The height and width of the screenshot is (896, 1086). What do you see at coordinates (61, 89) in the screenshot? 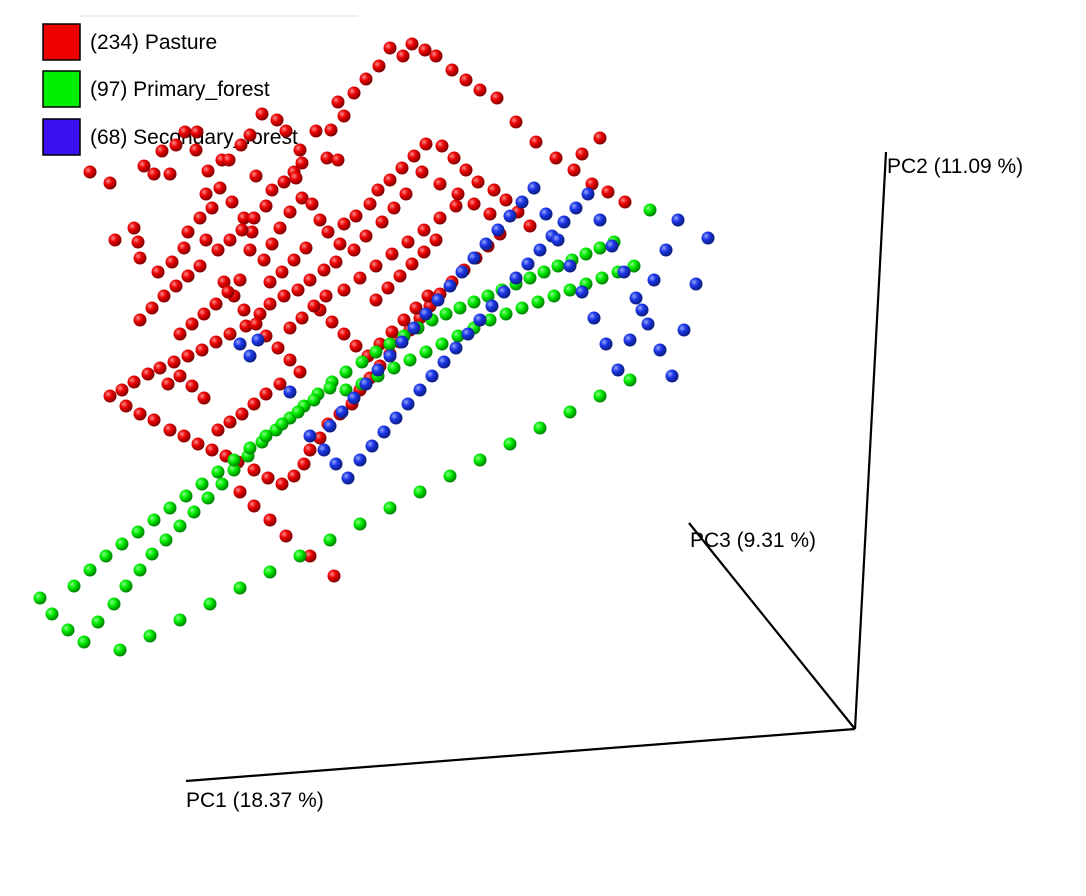
I see `legend-swatch-primary-forest` at bounding box center [61, 89].